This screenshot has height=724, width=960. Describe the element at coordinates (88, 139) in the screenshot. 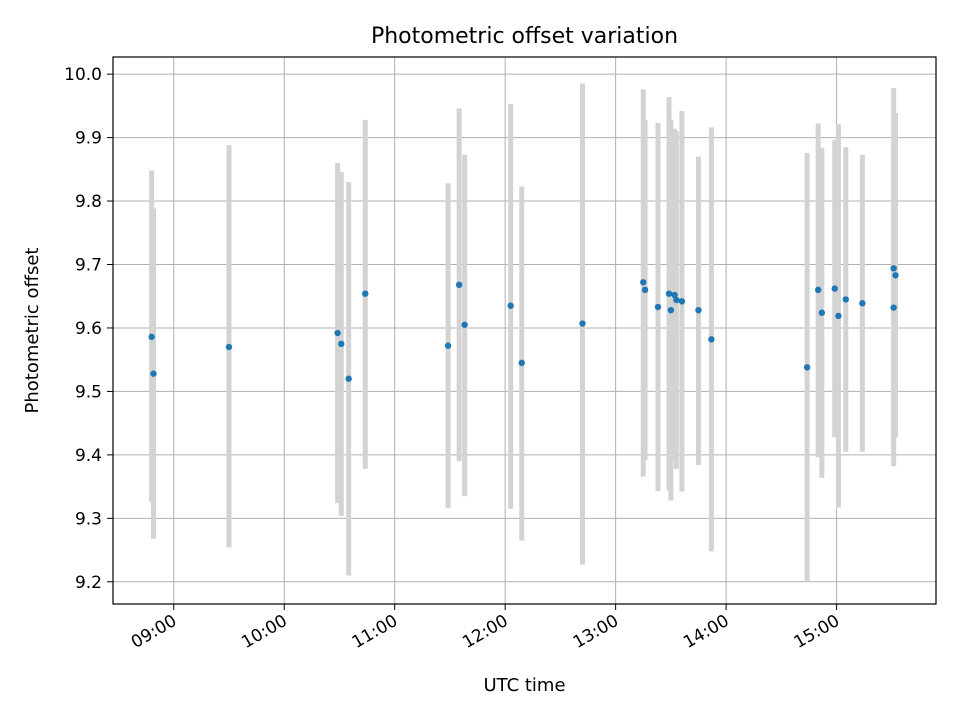

I see `y-tick-label: 9.9` at that location.